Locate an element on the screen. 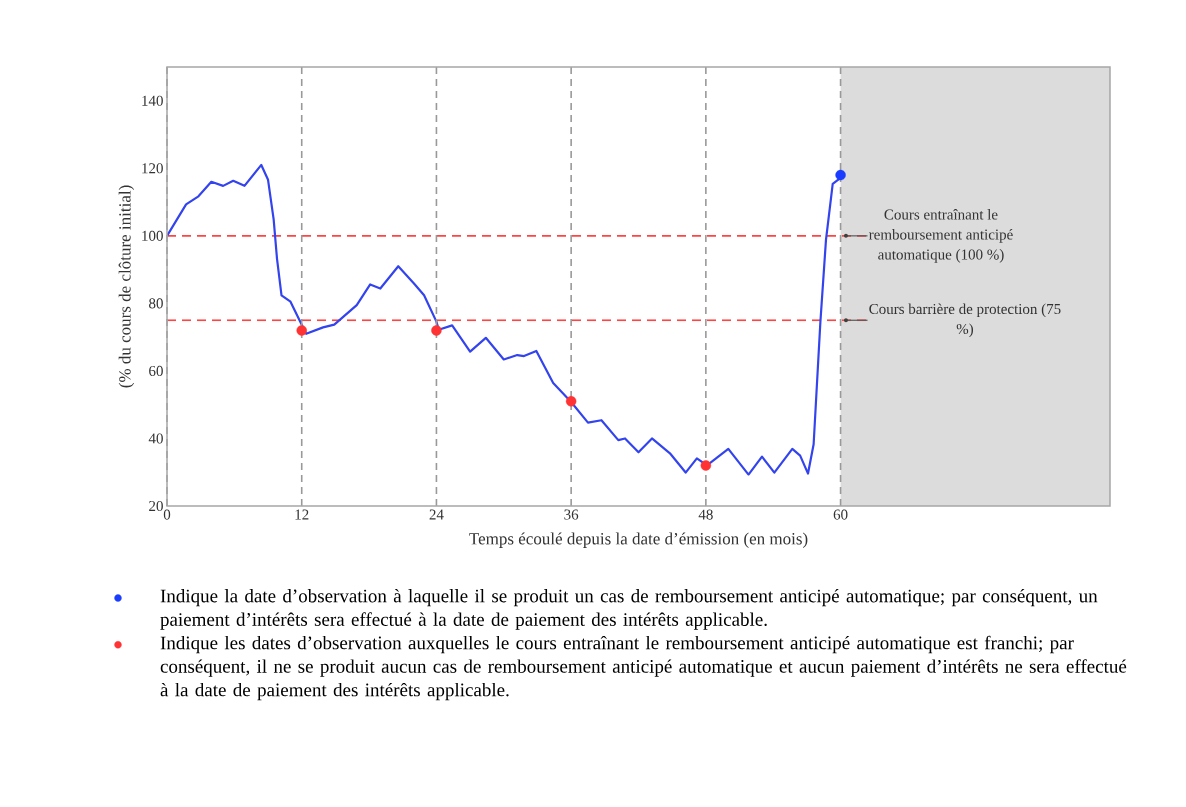  x-tick-label: 48 is located at coordinates (705, 514).